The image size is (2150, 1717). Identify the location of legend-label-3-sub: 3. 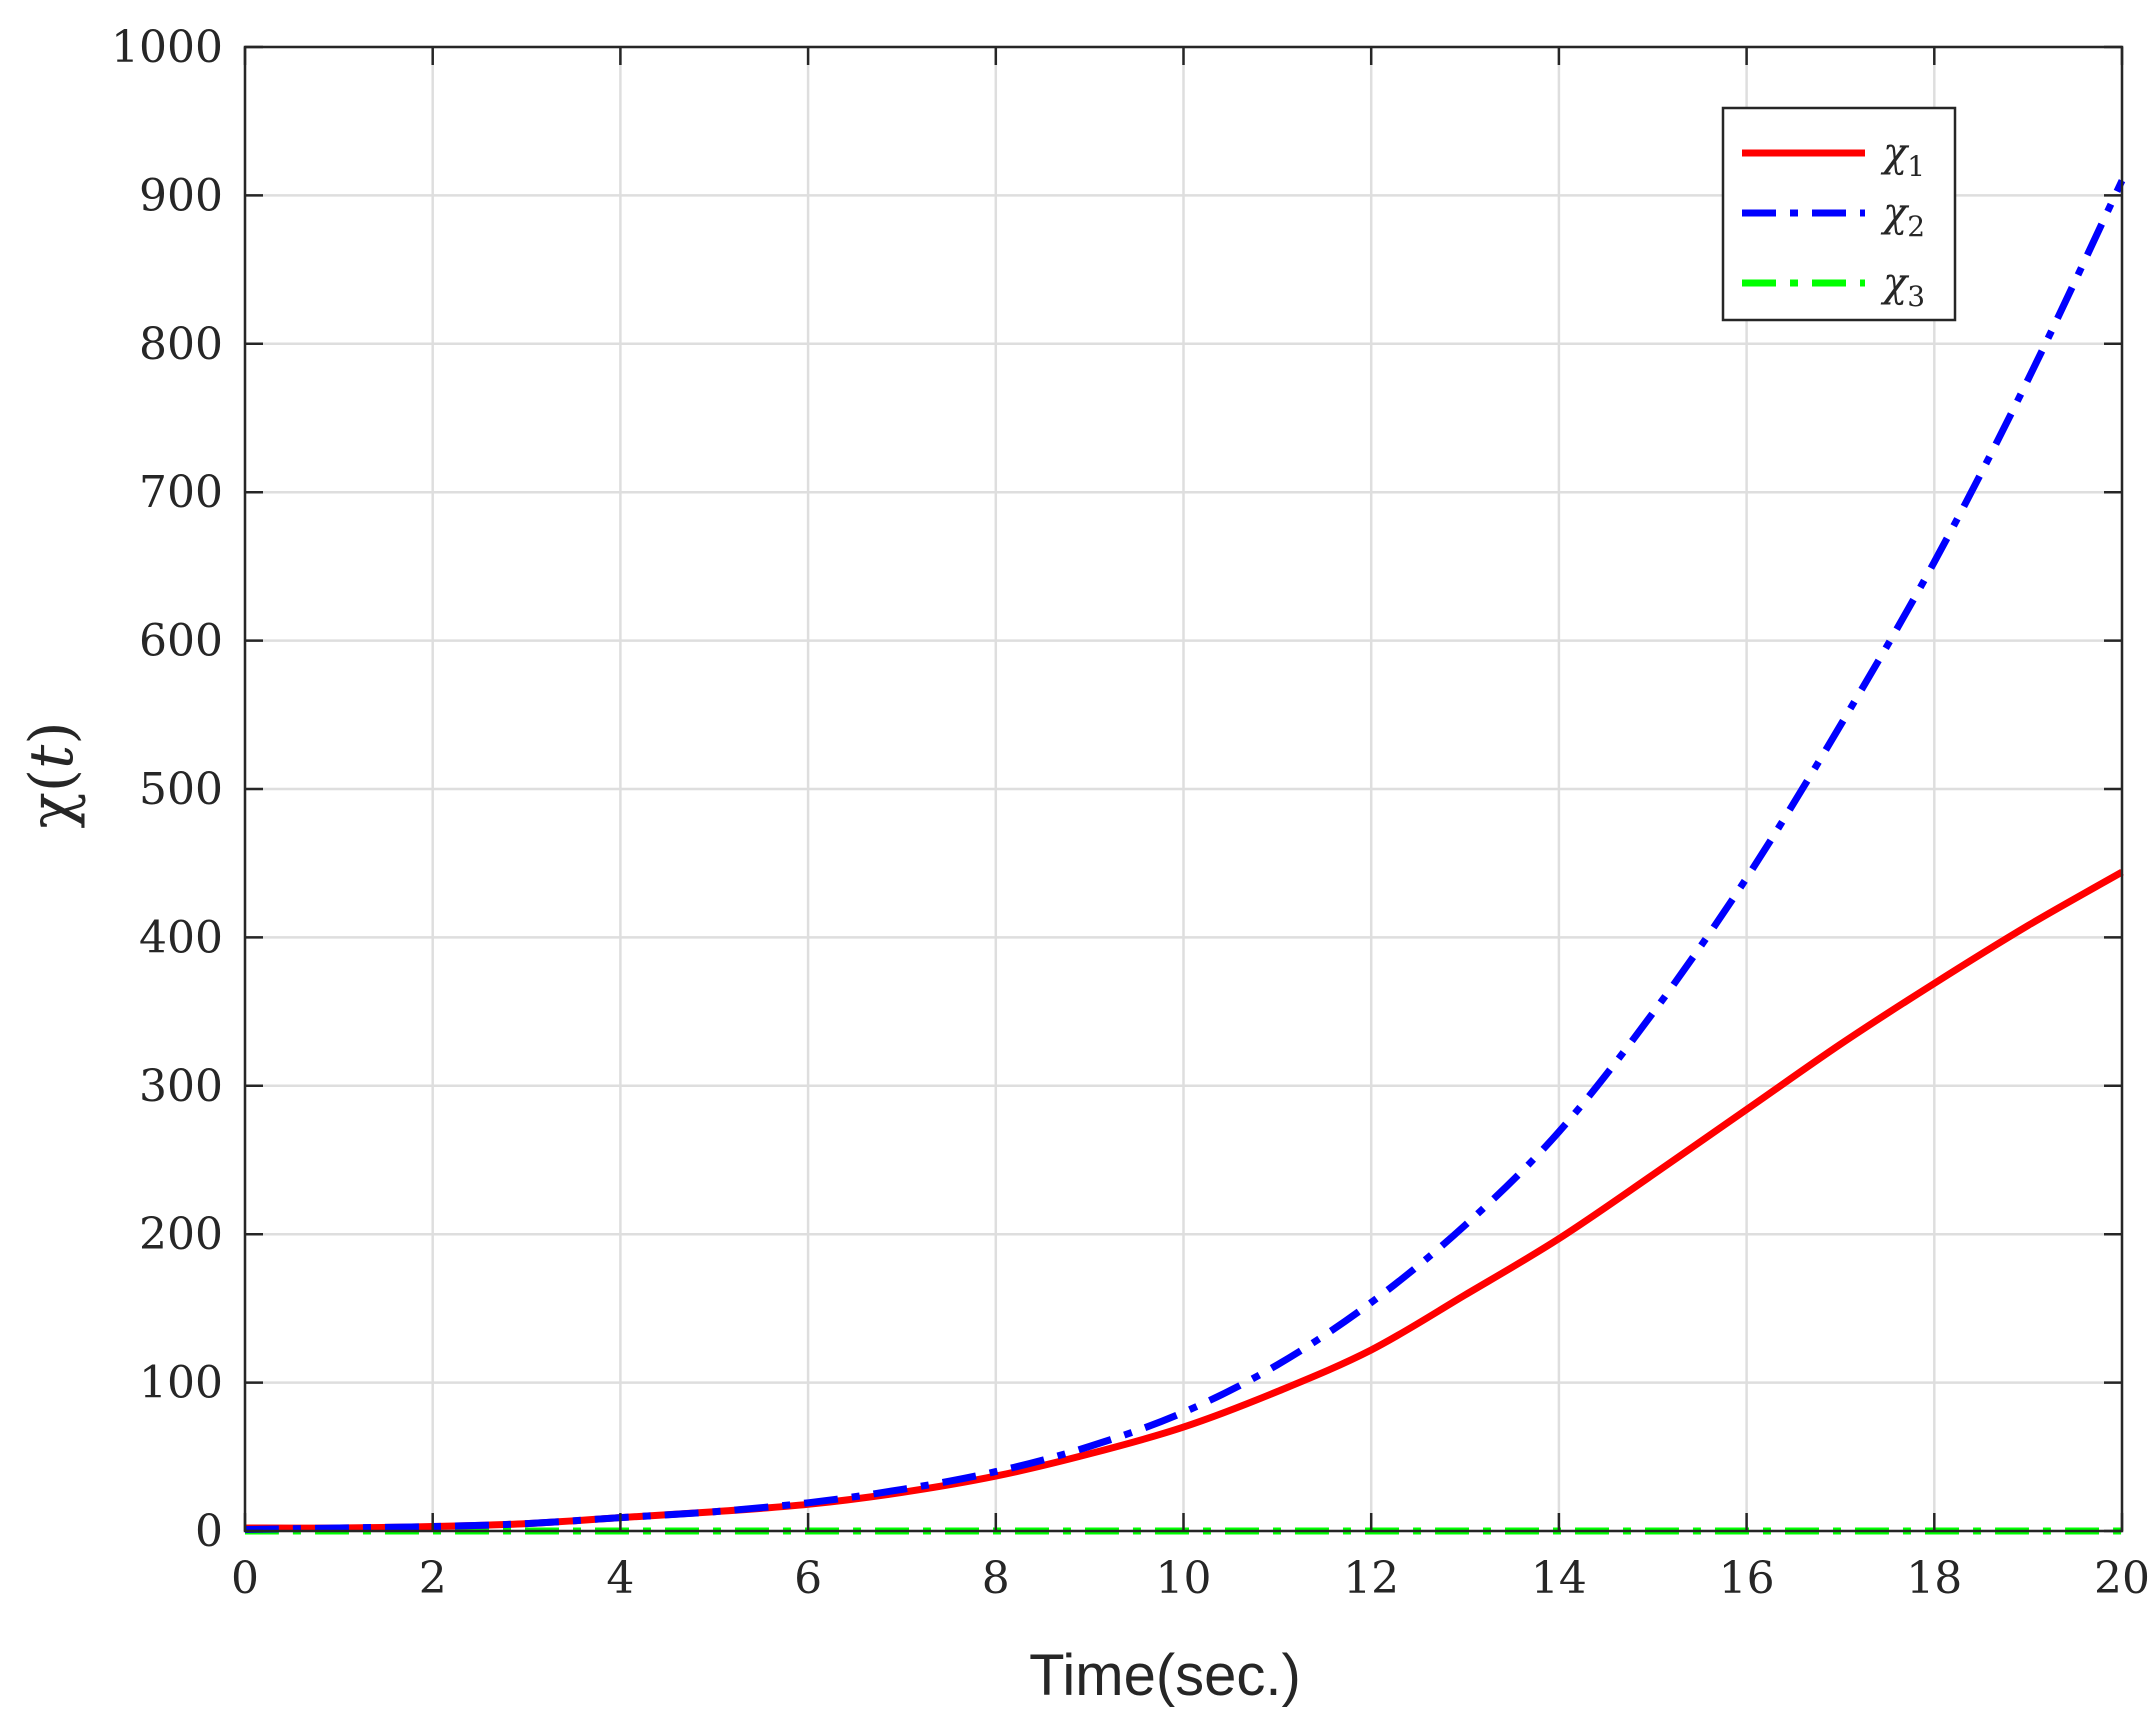
(1916, 296).